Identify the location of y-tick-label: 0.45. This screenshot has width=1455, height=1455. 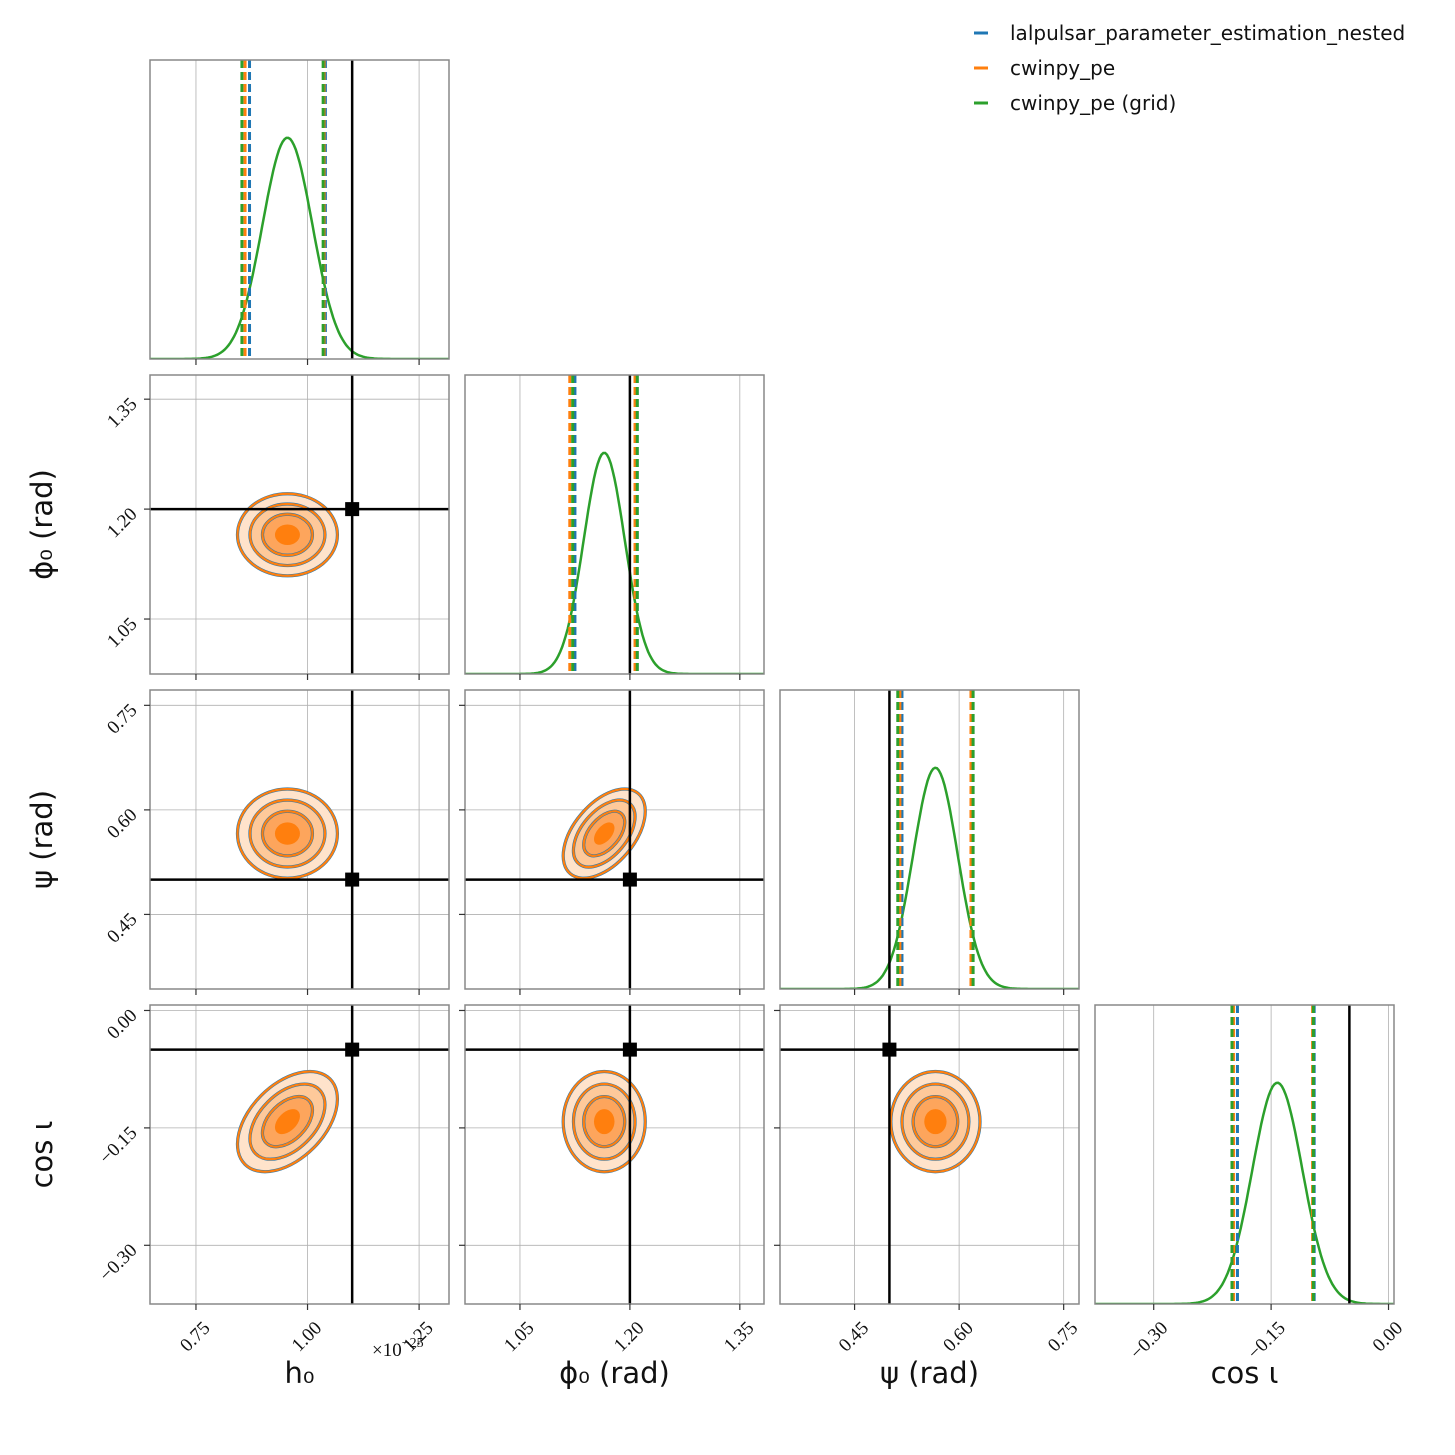
(122, 928).